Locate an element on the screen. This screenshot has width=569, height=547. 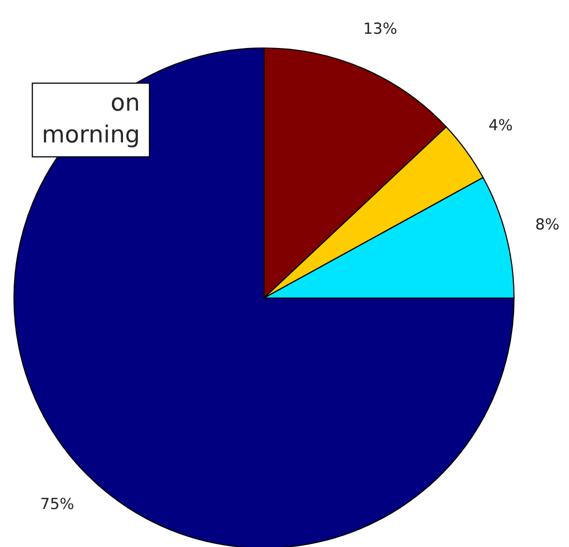
data-label: 8% is located at coordinates (547, 224).